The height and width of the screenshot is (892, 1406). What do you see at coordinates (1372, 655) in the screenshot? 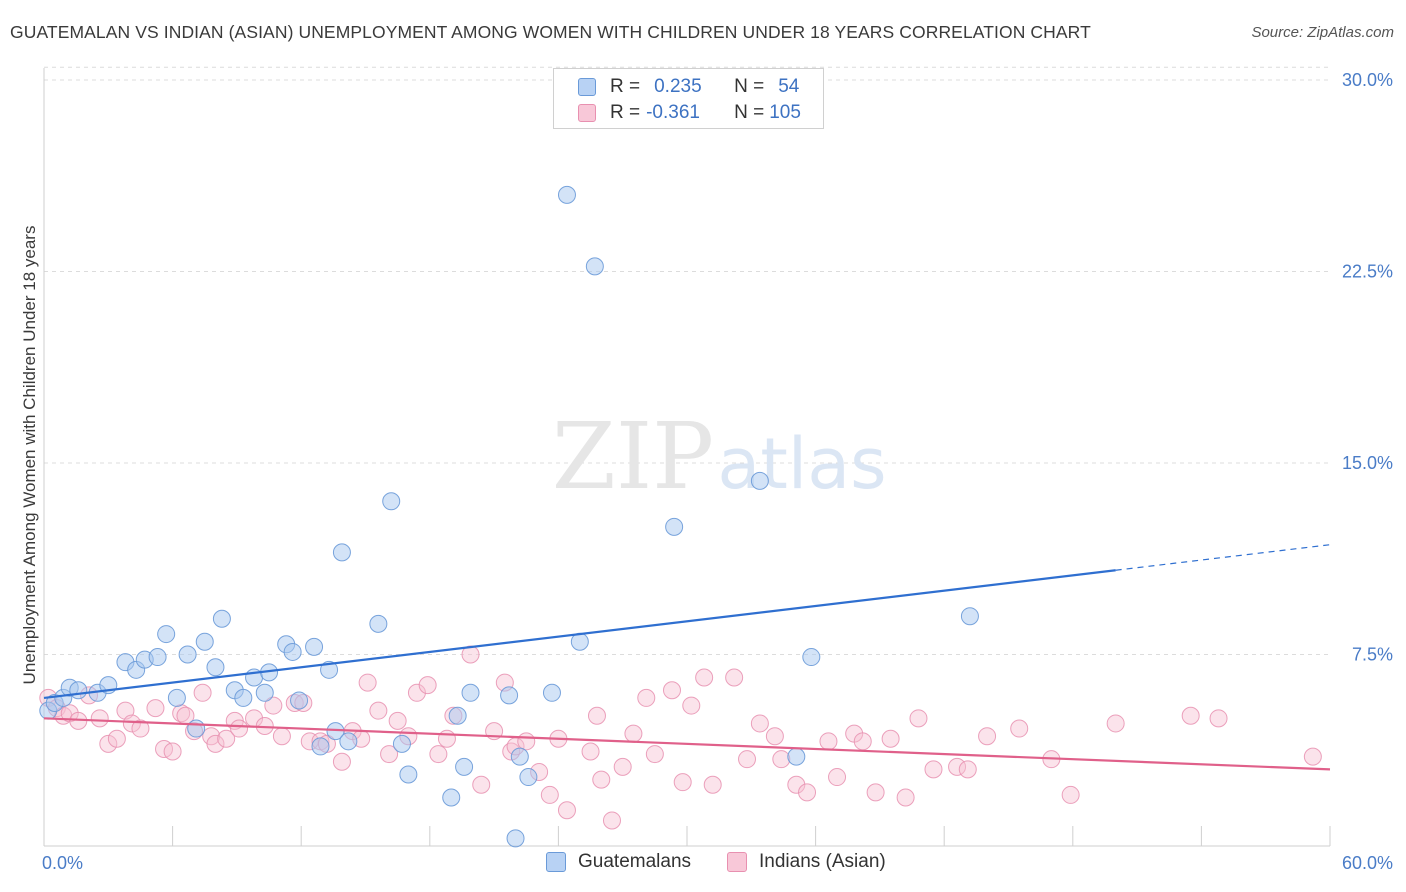
I see `y-tick-label: 7.5%` at bounding box center [1372, 655].